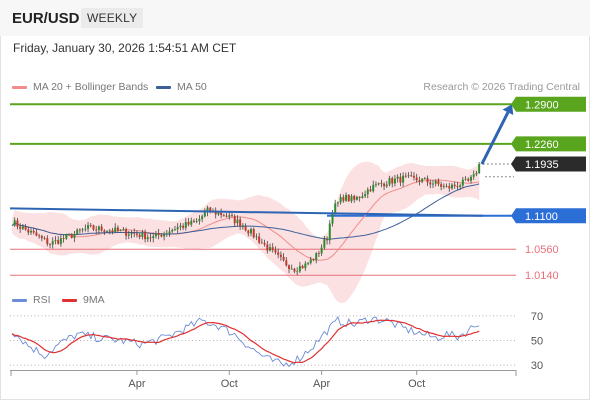 The width and height of the screenshot is (590, 400). What do you see at coordinates (112, 18) in the screenshot?
I see `timeframe-badge: WEEKLY` at bounding box center [112, 18].